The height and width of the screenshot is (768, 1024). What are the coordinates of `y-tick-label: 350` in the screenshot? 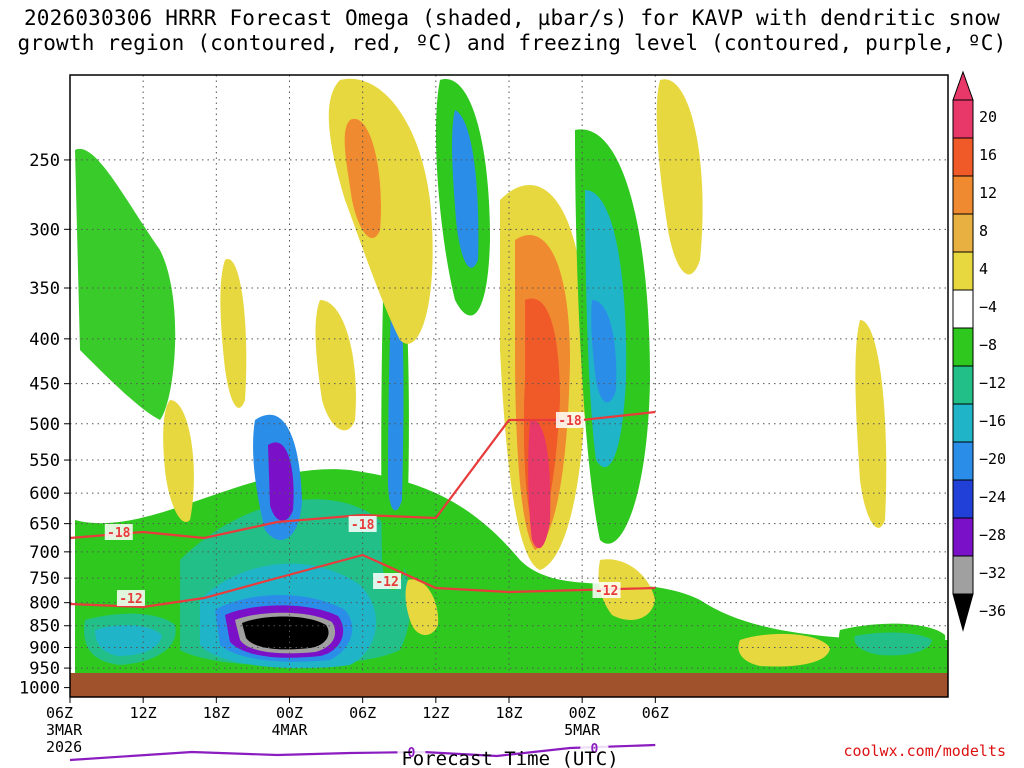 It's located at (44, 289).